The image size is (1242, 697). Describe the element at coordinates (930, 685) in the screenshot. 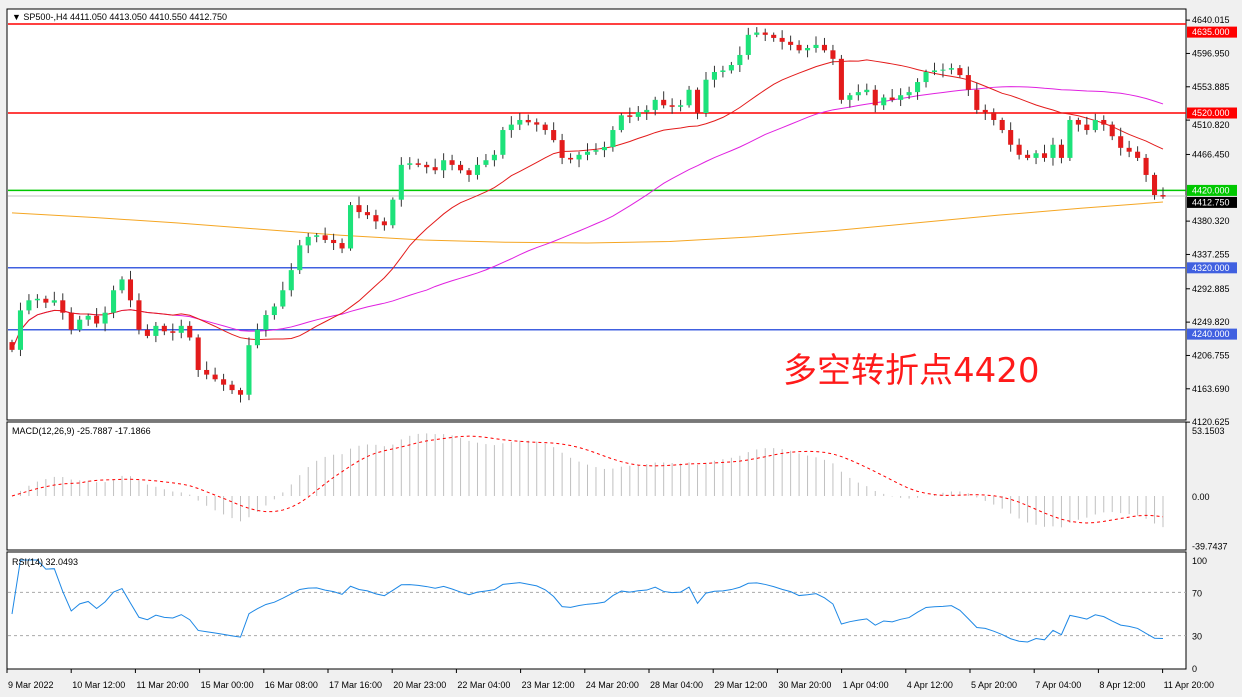

I see `time-tick-label: 4 Apr 12:00` at that location.